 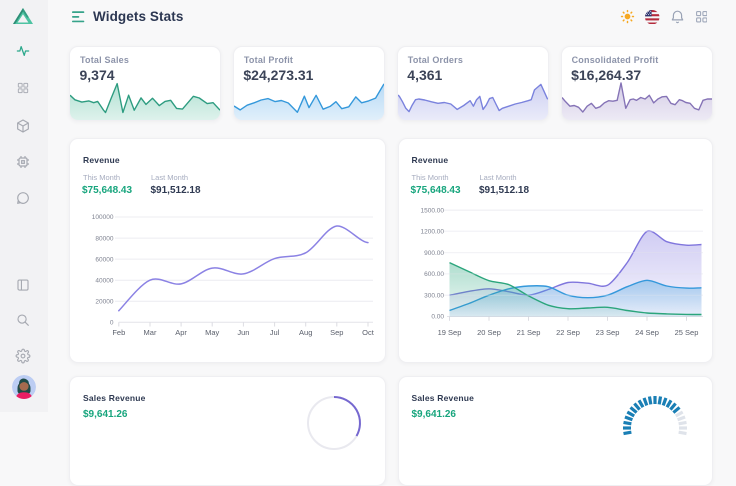 What do you see at coordinates (432, 210) in the screenshot?
I see `svg-text: 1500.00` at bounding box center [432, 210].